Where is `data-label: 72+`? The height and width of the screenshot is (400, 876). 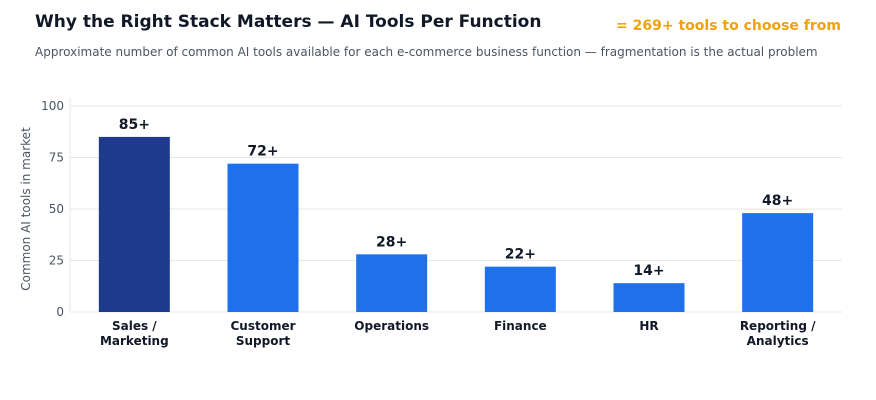
data-label: 72+ is located at coordinates (262, 152).